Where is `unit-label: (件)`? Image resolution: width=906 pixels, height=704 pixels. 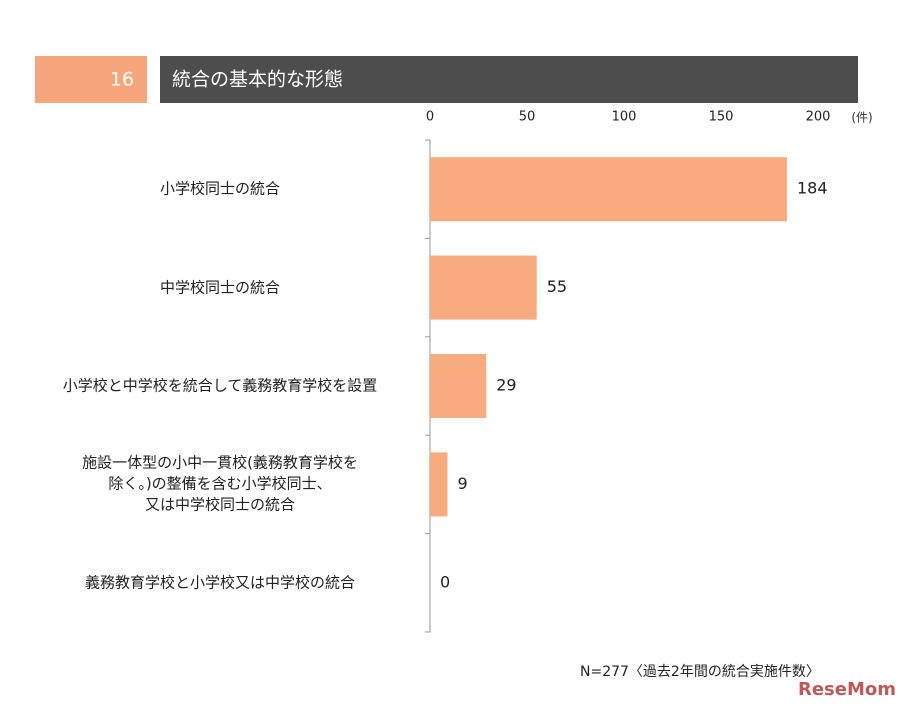 unit-label: (件) is located at coordinates (861, 118).